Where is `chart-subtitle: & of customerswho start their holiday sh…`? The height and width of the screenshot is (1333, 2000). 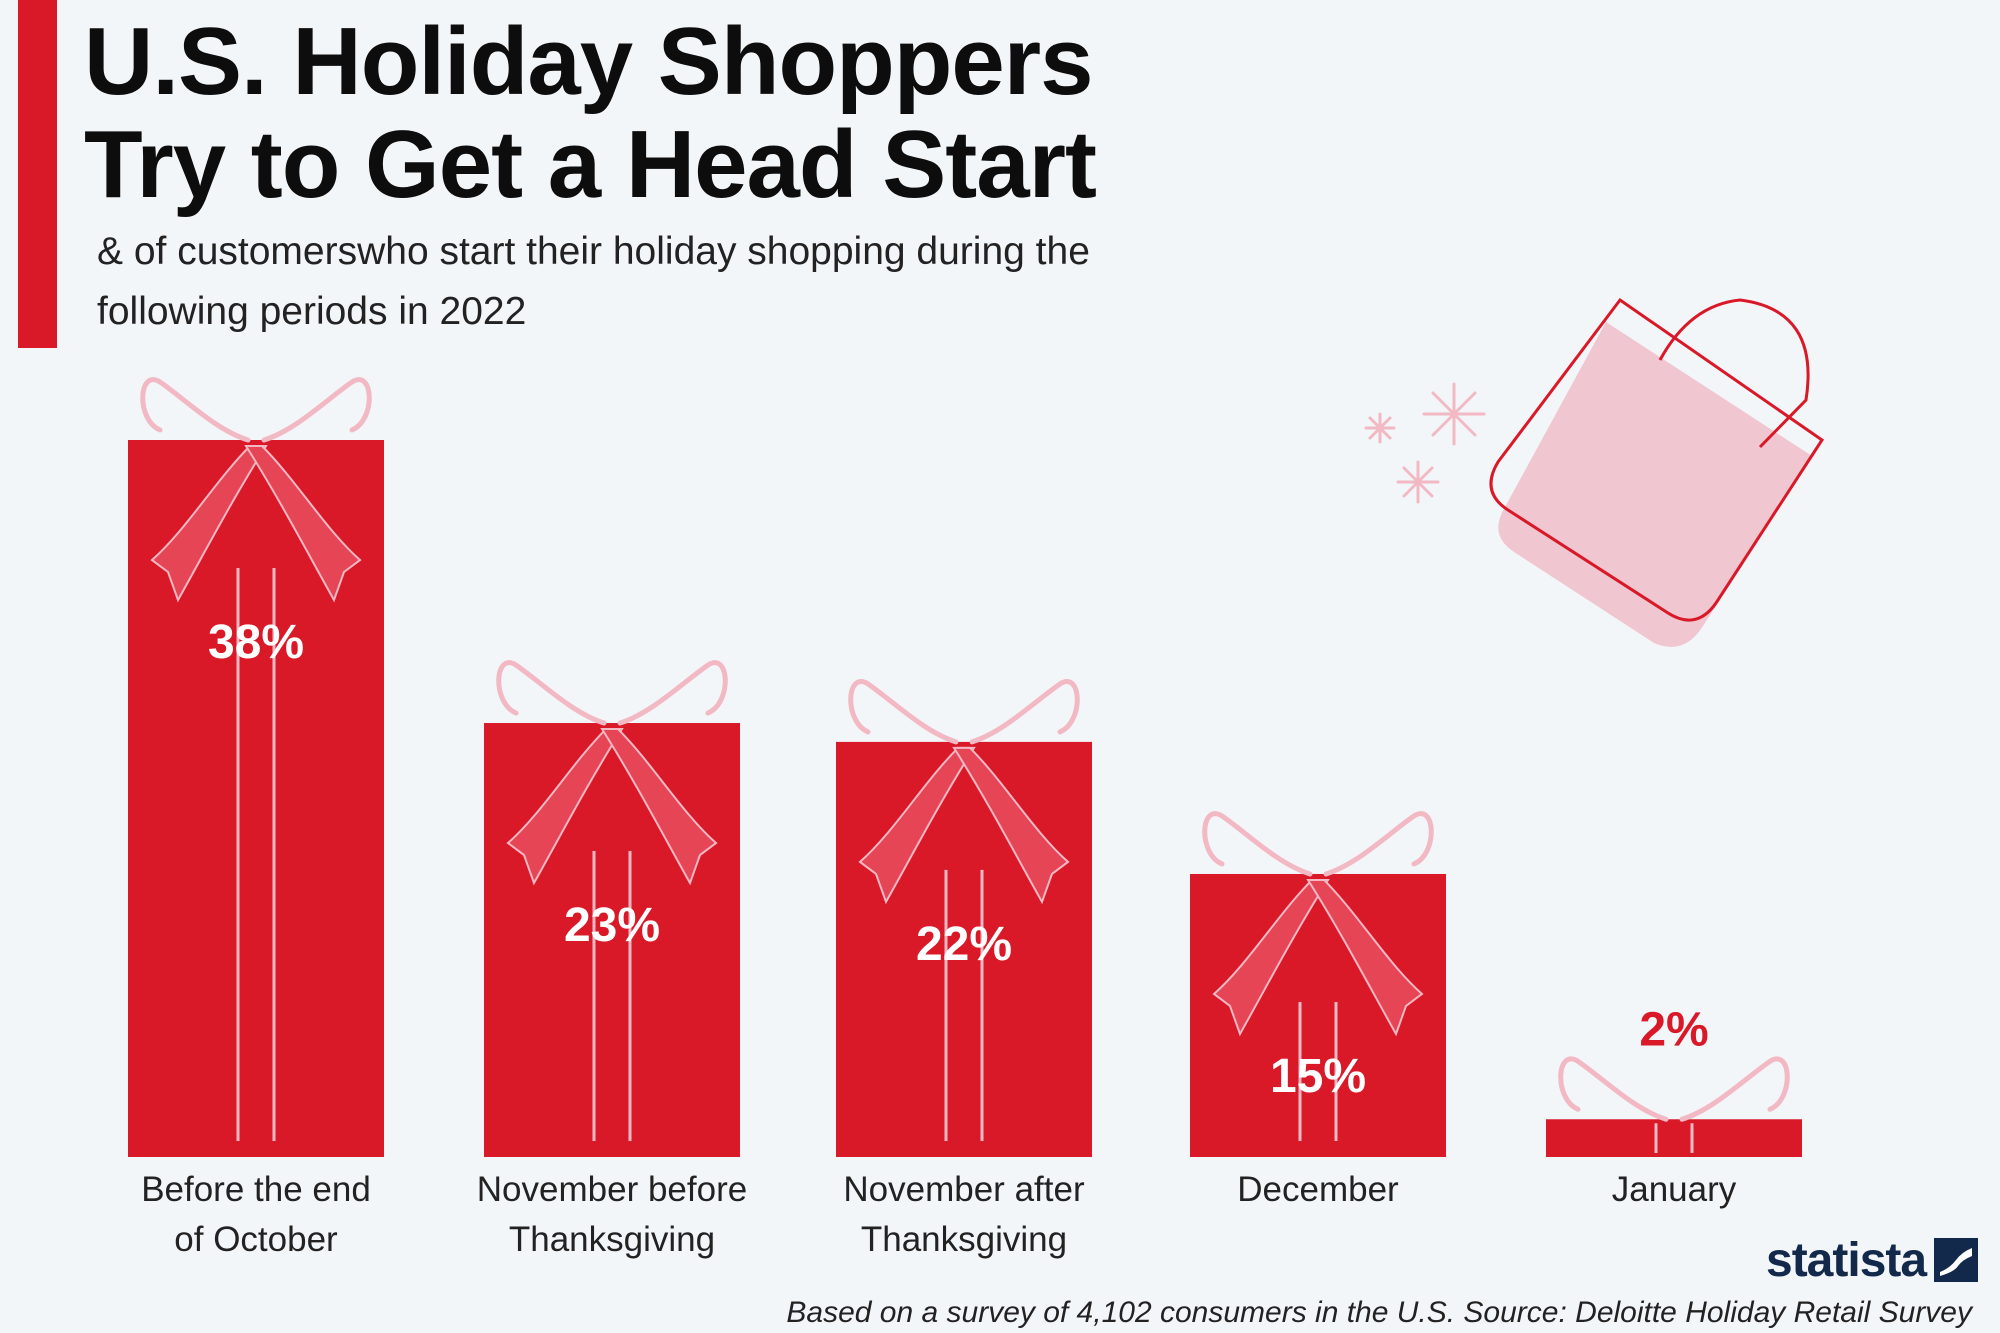 chart-subtitle: & of customerswho start their holiday sh… is located at coordinates (593, 281).